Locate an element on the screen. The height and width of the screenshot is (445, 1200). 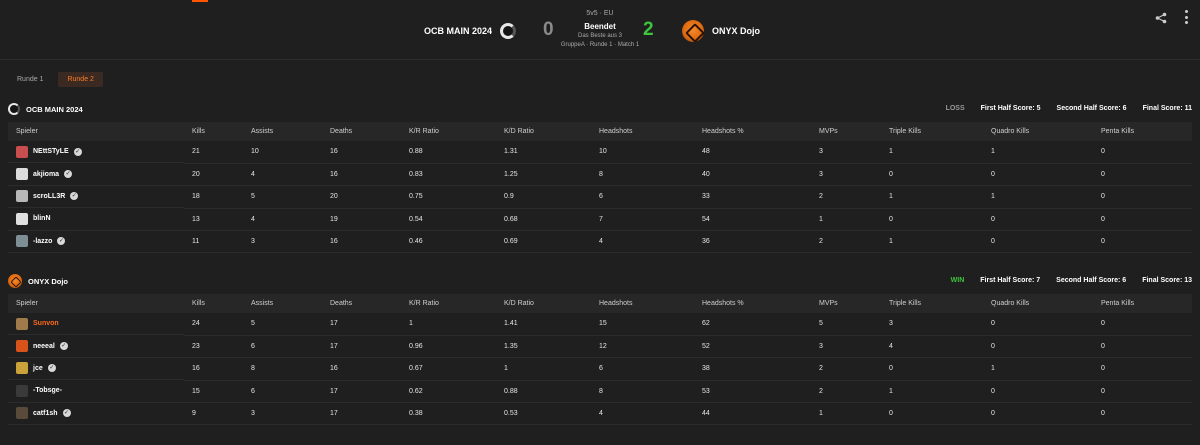
stat-cell: 20 is located at coordinates (213, 175).